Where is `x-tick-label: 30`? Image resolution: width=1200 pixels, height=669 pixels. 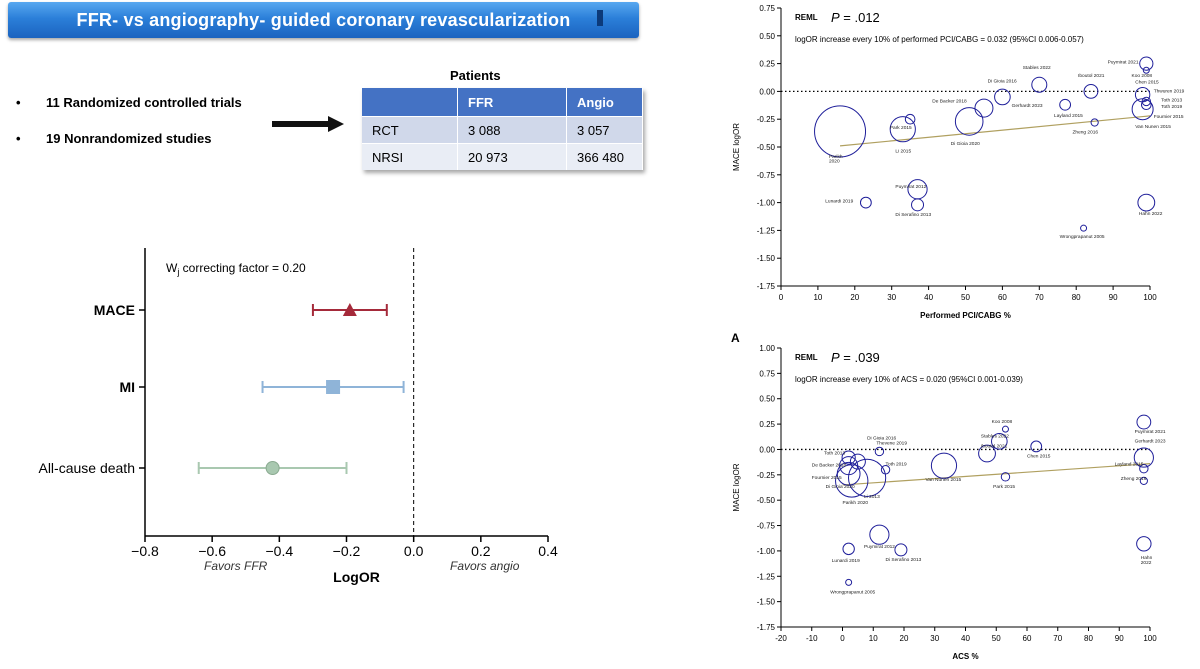 x-tick-label: 30 is located at coordinates (934, 638).